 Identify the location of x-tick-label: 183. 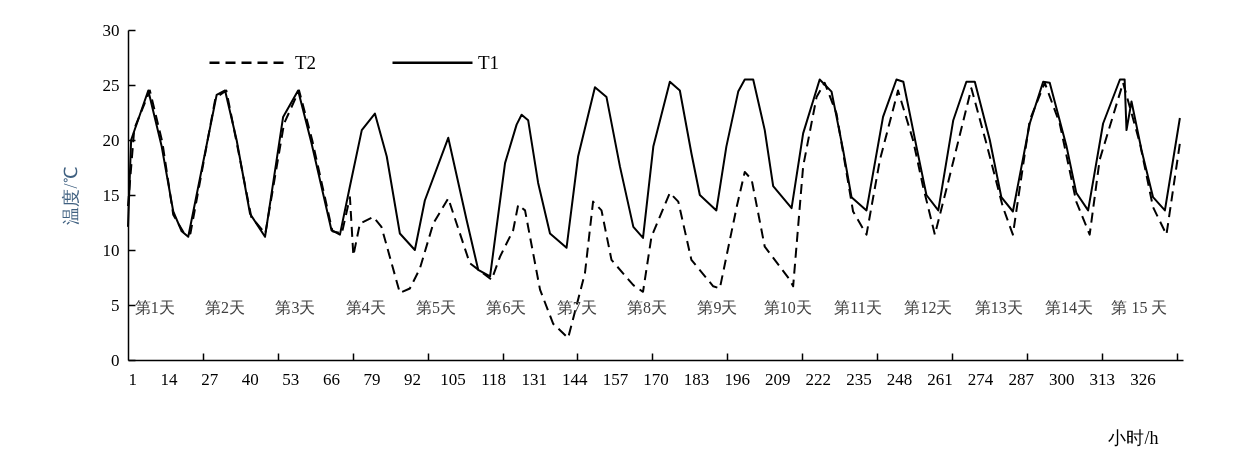
(696, 379).